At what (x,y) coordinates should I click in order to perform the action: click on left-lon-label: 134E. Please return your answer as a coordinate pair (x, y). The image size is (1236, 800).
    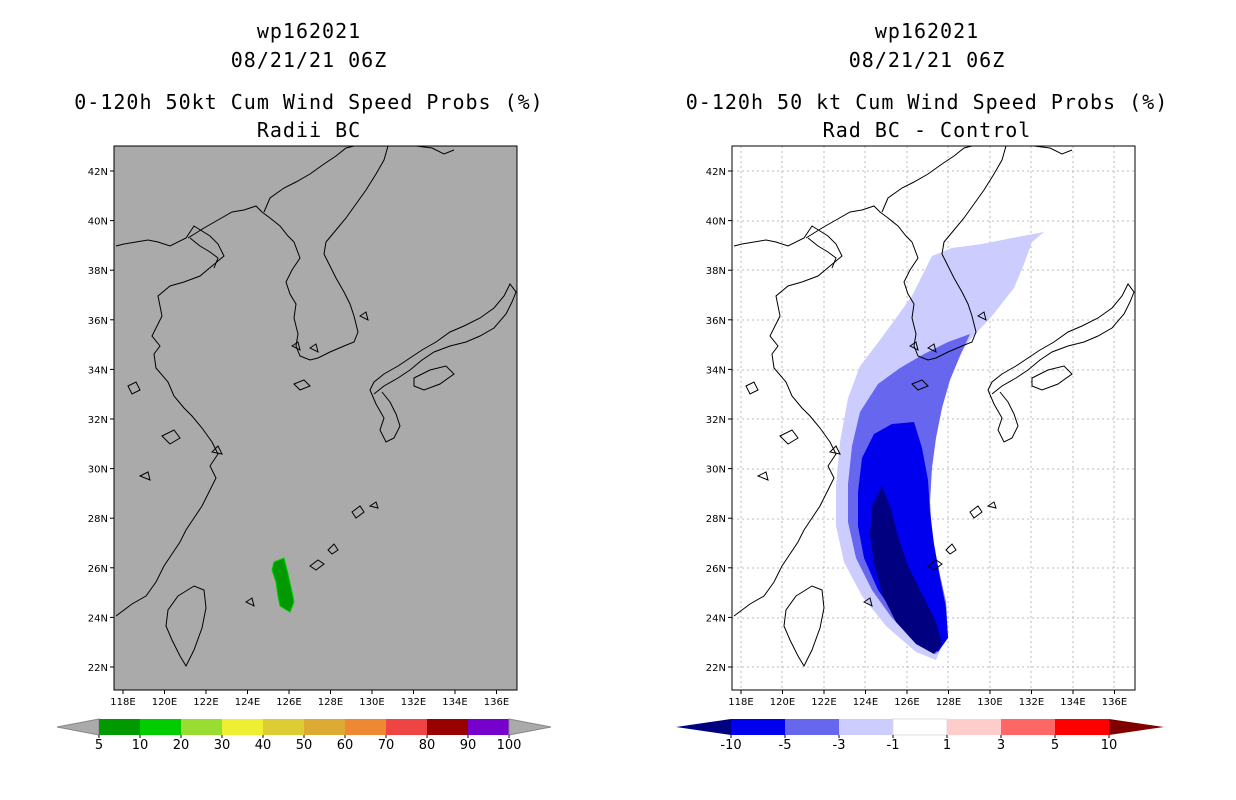
    Looking at the image, I should click on (454, 702).